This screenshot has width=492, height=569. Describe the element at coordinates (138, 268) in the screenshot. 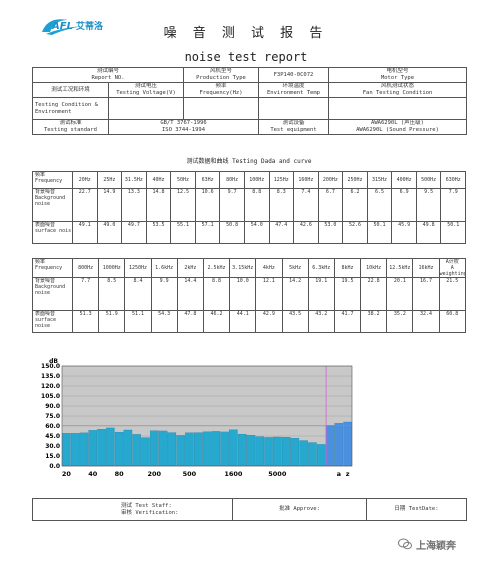

I see `freq-header-cell: 1250Hz` at that location.